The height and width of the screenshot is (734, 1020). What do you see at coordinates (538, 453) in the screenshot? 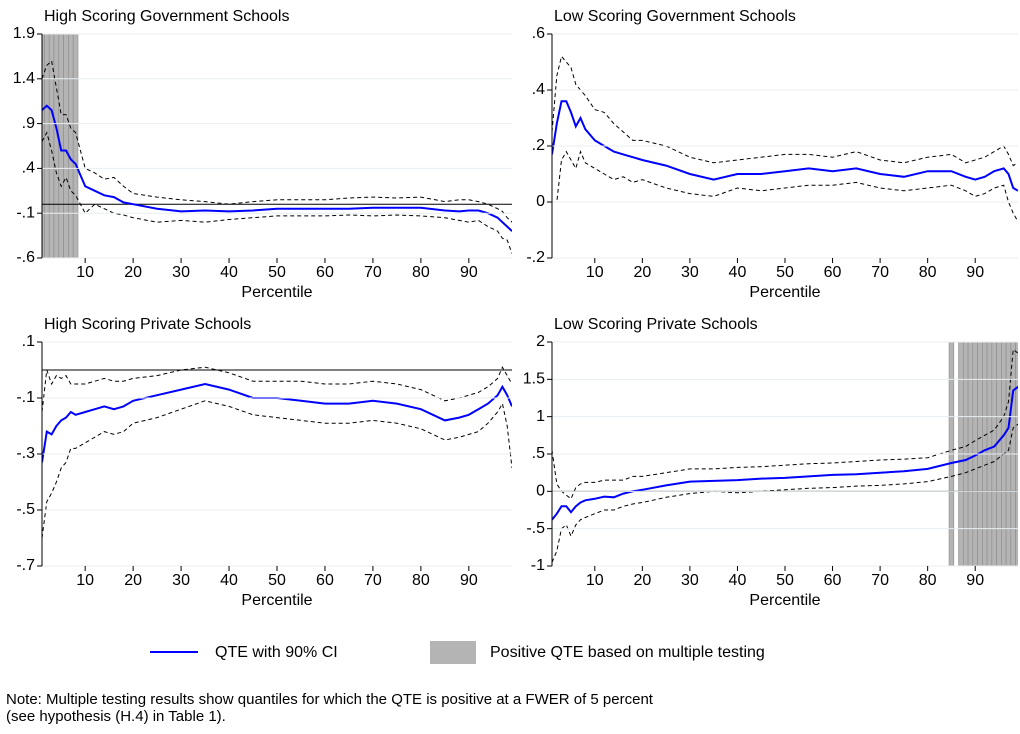
I see `y-tick-label: .5` at bounding box center [538, 453].